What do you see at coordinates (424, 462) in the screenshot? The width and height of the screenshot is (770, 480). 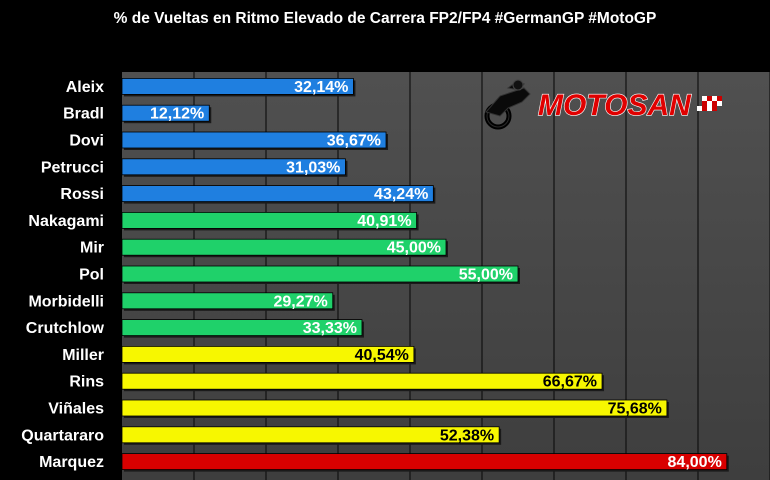 I see `bar-marquez` at bounding box center [424, 462].